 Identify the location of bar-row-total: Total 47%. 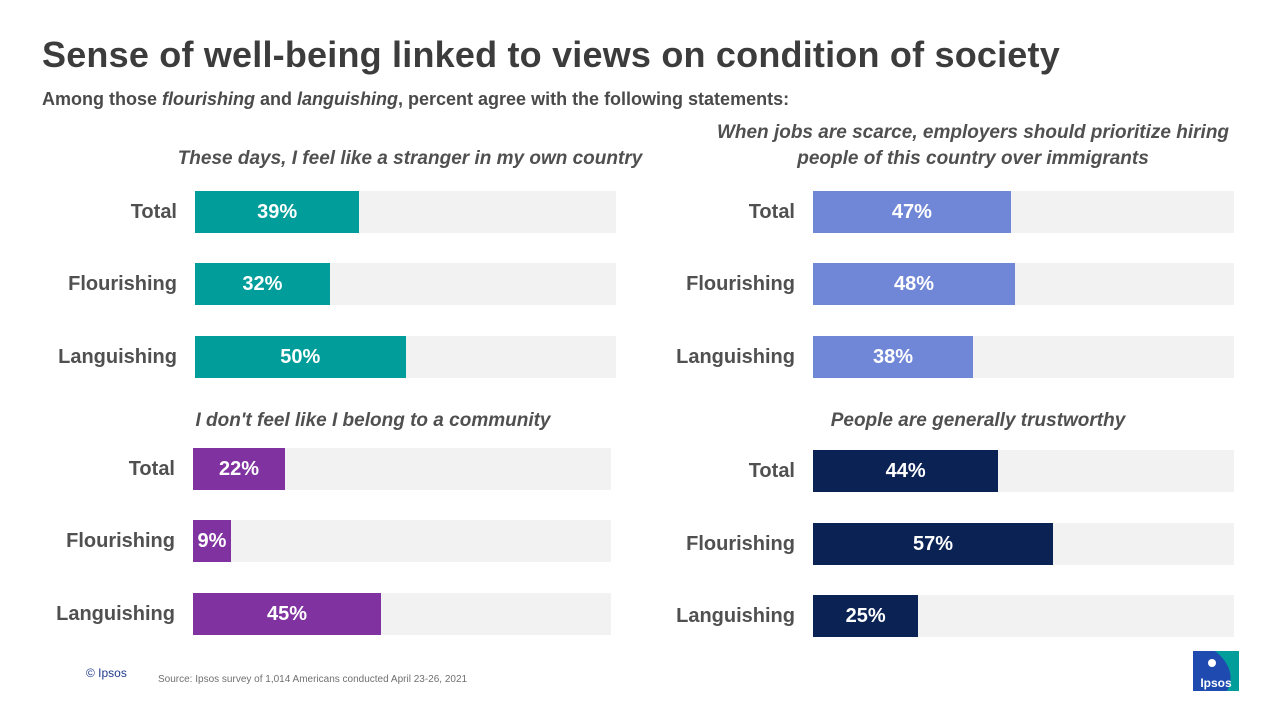
(991, 212).